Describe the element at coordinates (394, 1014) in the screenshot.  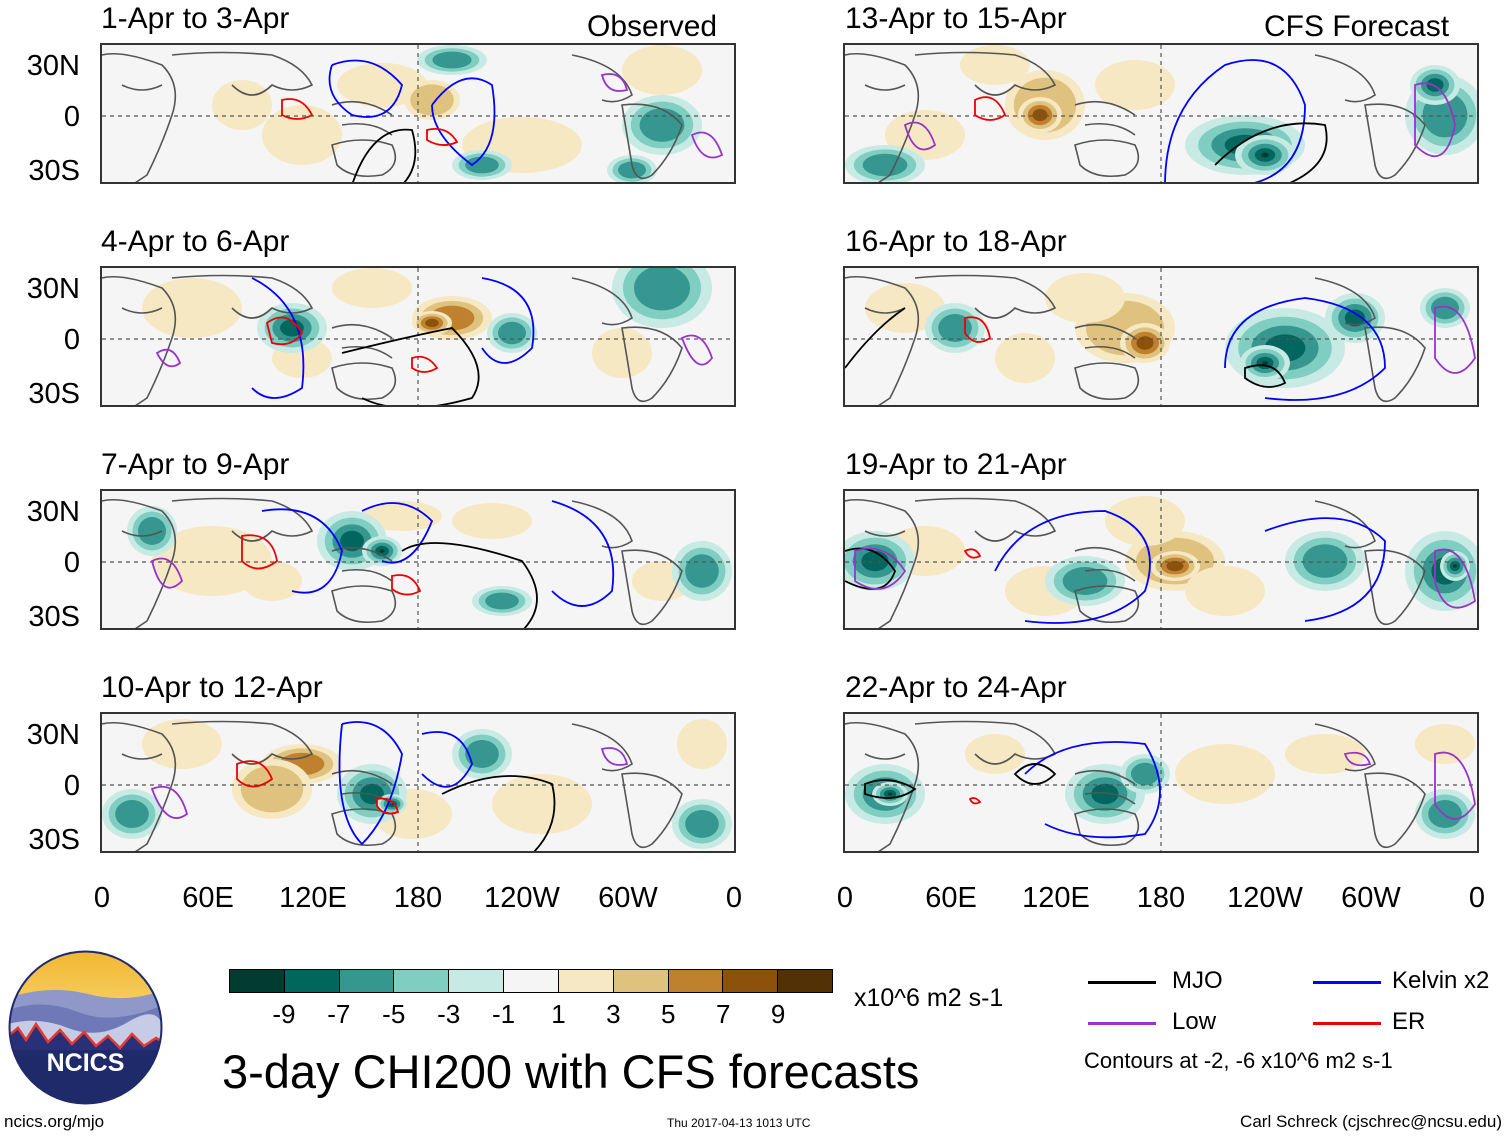
I see `colorbar-tick-label: -5` at that location.